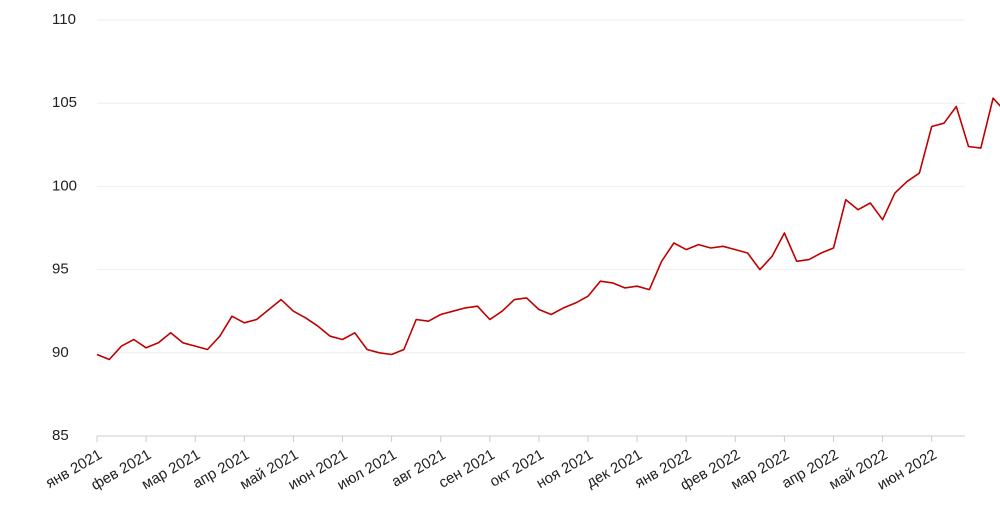 This screenshot has width=1000, height=508. What do you see at coordinates (467, 469) in the screenshot?
I see `x-tick-label: сен 2021` at bounding box center [467, 469].